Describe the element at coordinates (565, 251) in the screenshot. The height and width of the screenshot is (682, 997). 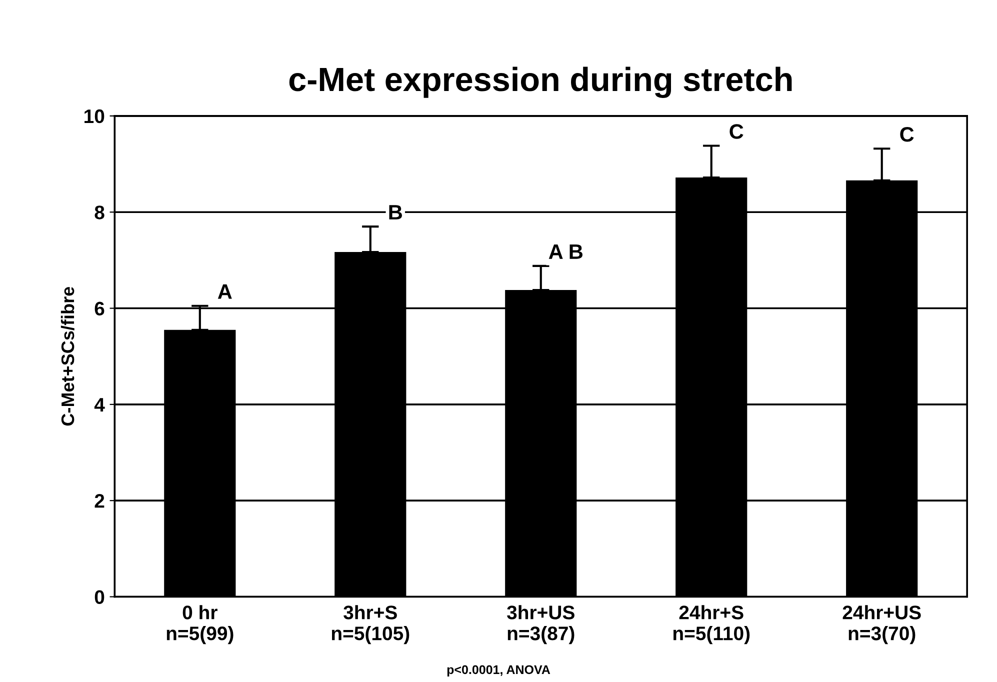
I see `annotation: A B` at that location.